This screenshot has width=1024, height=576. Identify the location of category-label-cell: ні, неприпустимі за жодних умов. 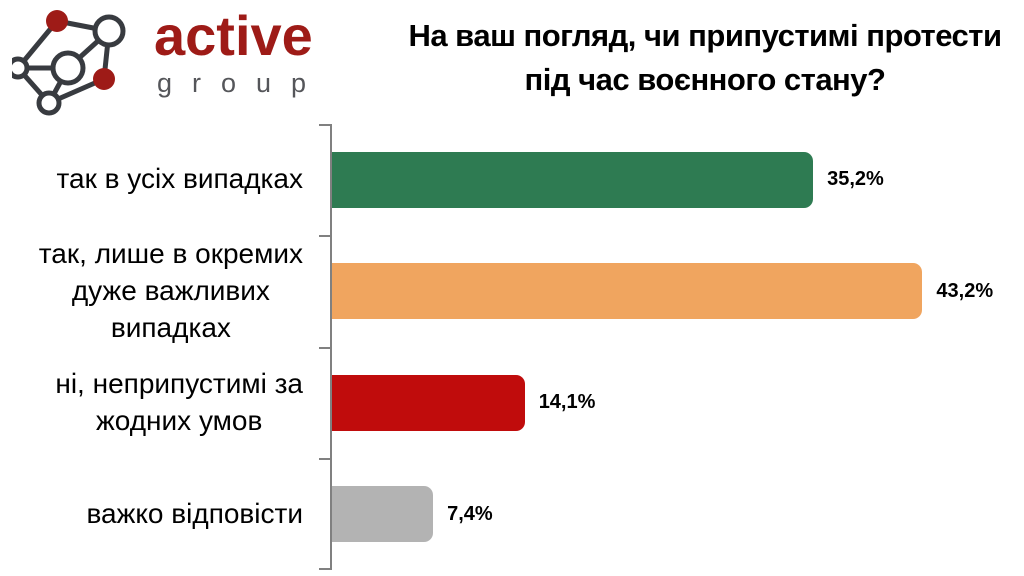
(166, 403).